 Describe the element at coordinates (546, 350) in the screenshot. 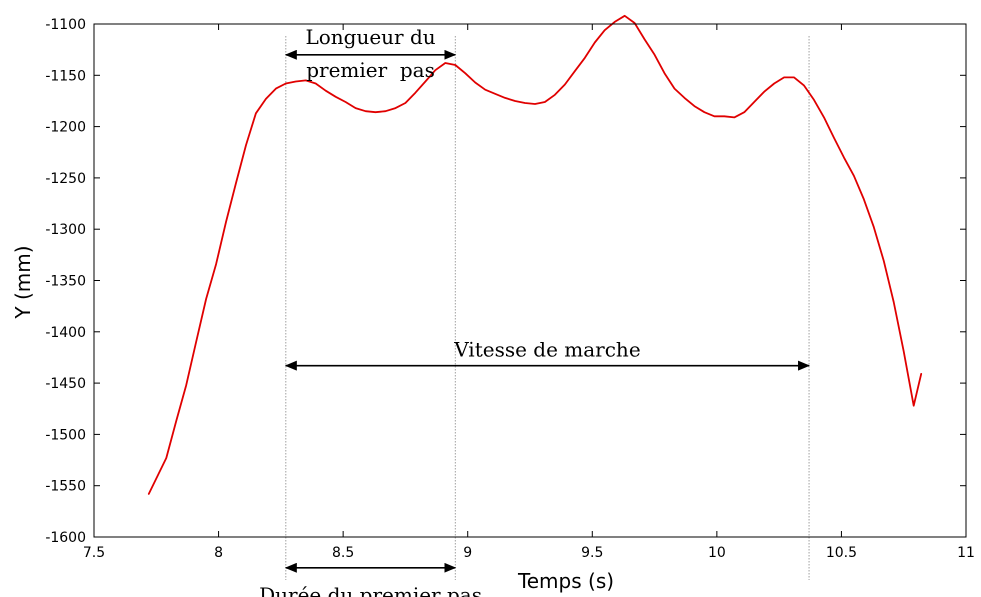

I see `annotation-label: Vitesse de marche` at that location.